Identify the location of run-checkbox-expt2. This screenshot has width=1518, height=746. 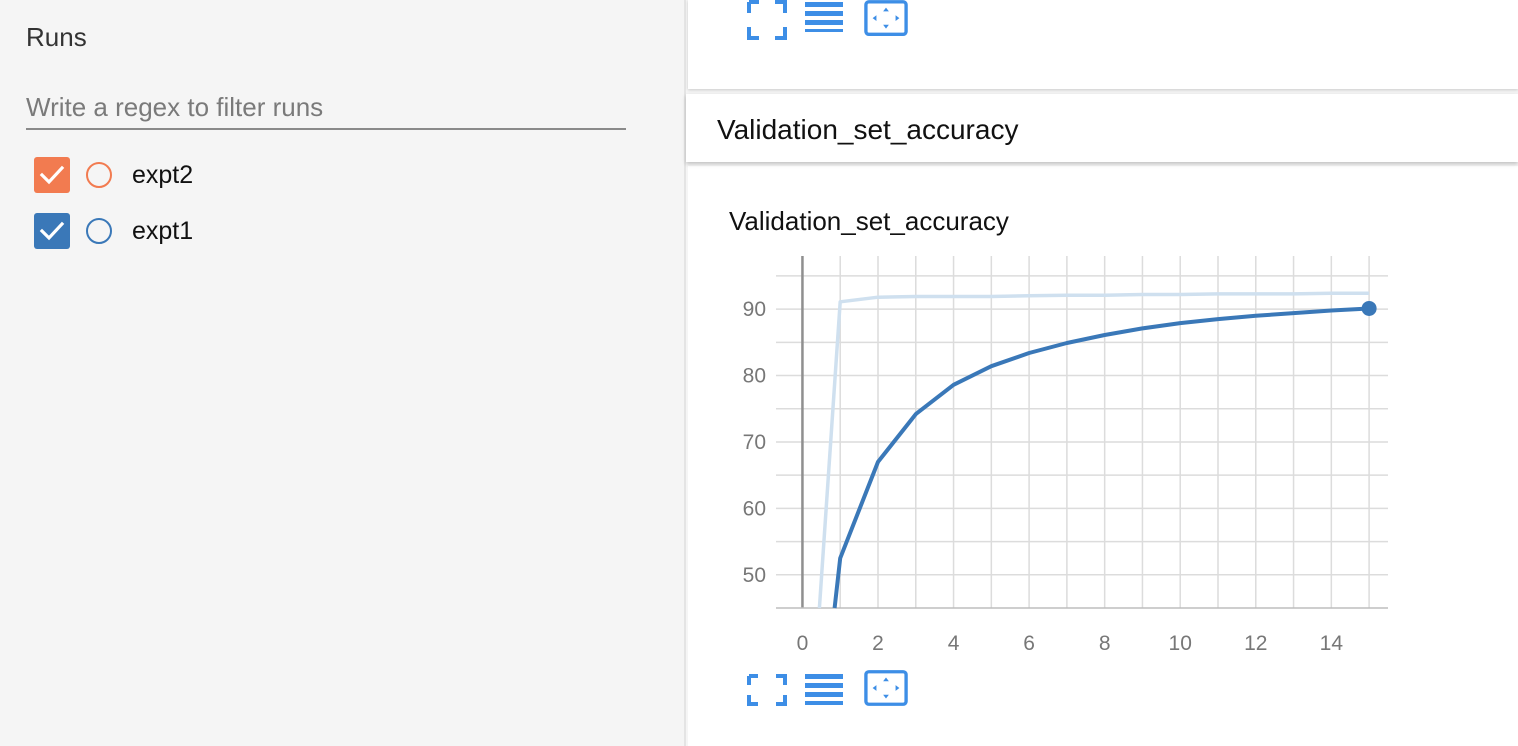
(52, 175).